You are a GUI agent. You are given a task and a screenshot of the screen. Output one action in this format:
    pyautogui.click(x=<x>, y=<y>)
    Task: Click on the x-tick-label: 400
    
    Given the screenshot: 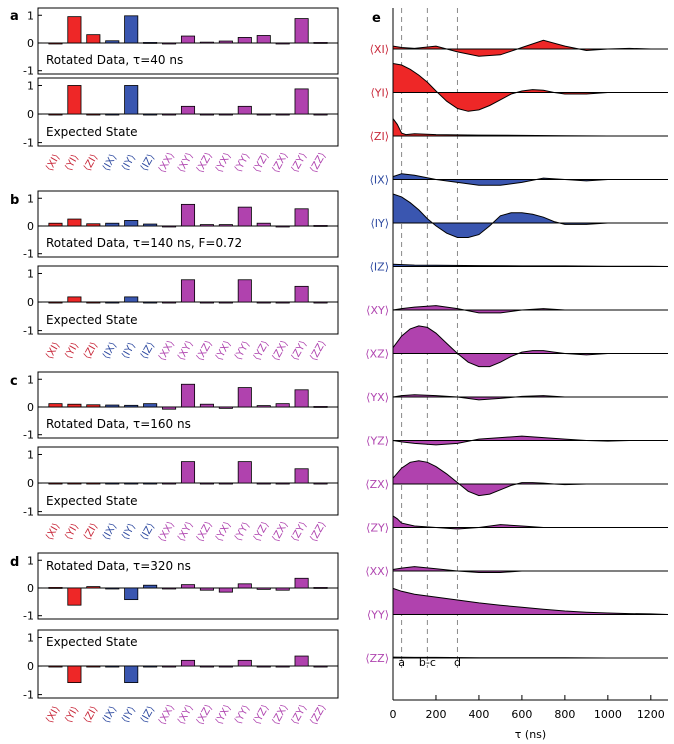 What is the action you would take?
    pyautogui.click(x=478, y=714)
    